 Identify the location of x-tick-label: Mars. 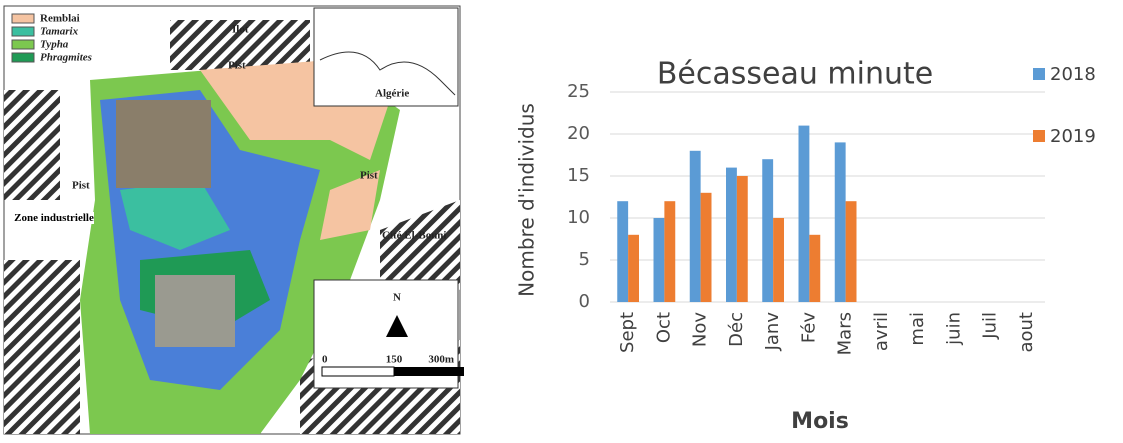
(845, 333).